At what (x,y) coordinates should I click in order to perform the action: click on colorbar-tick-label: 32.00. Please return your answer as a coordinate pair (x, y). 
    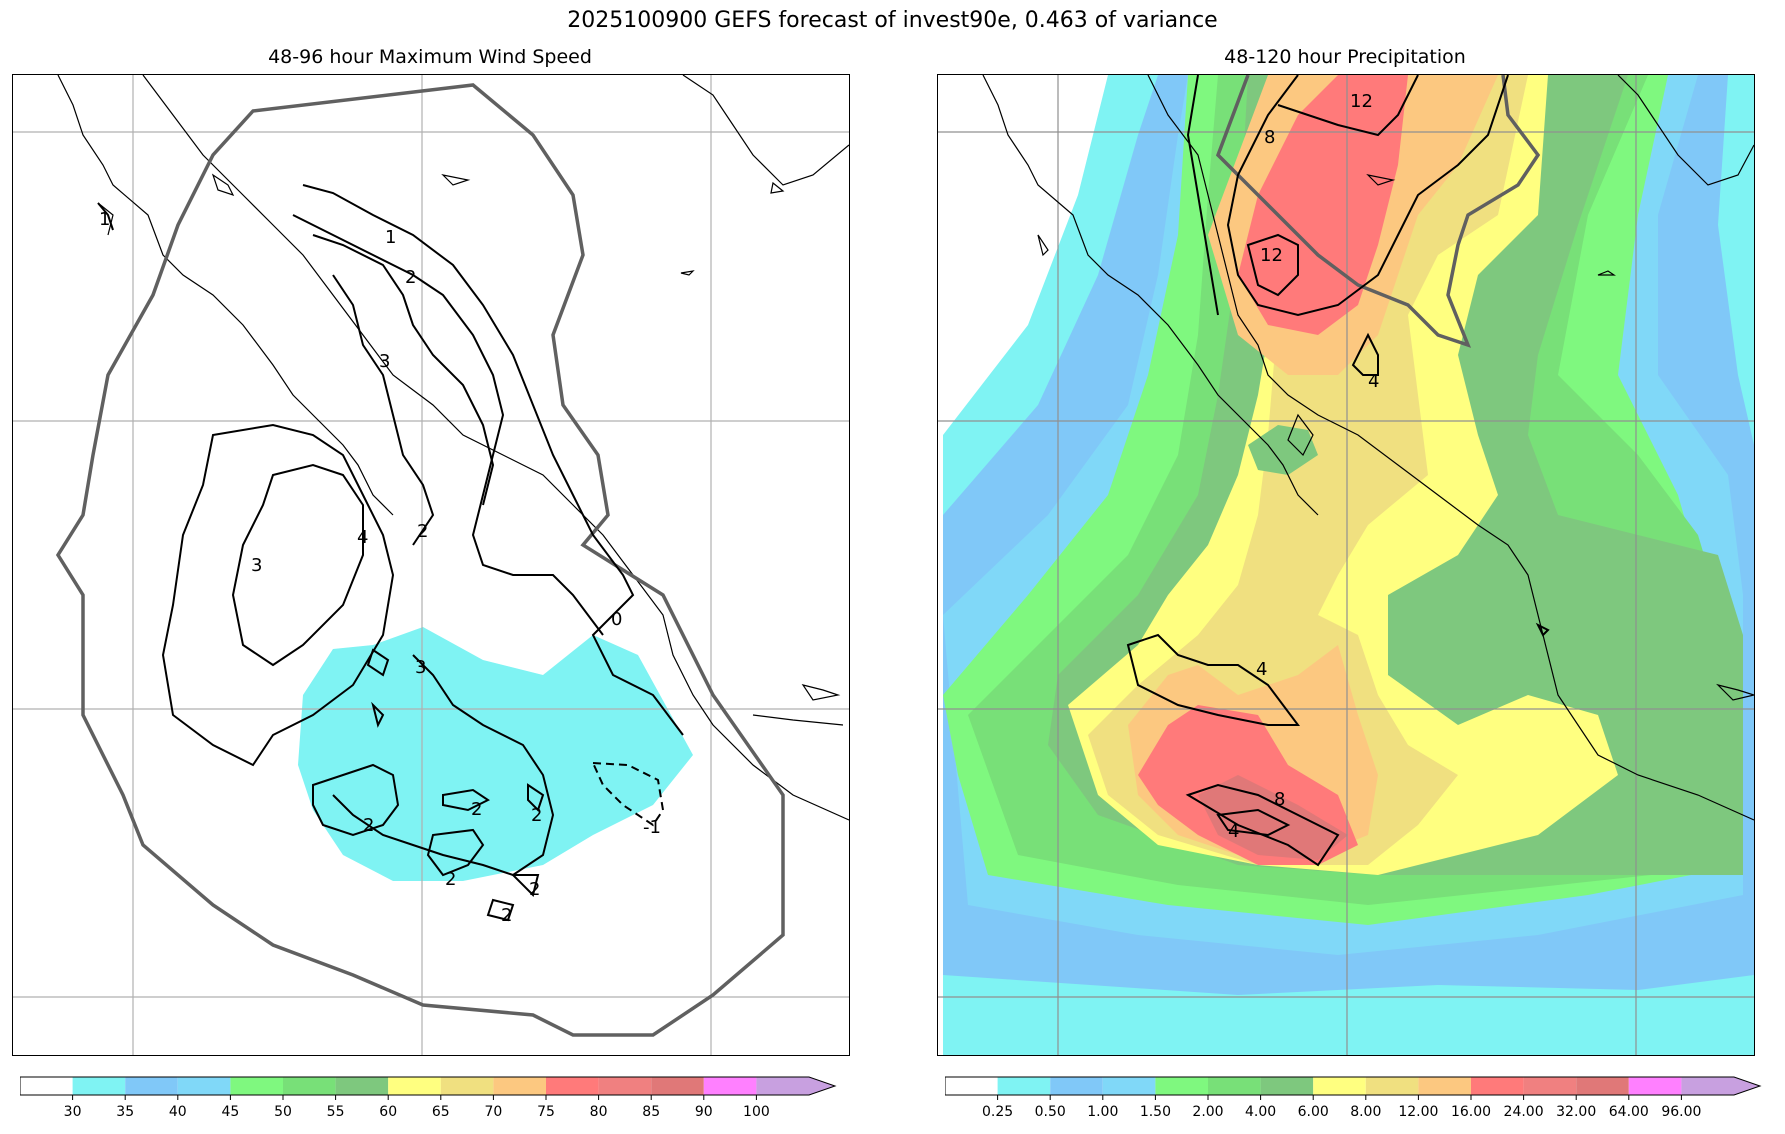
    Looking at the image, I should click on (1576, 1112).